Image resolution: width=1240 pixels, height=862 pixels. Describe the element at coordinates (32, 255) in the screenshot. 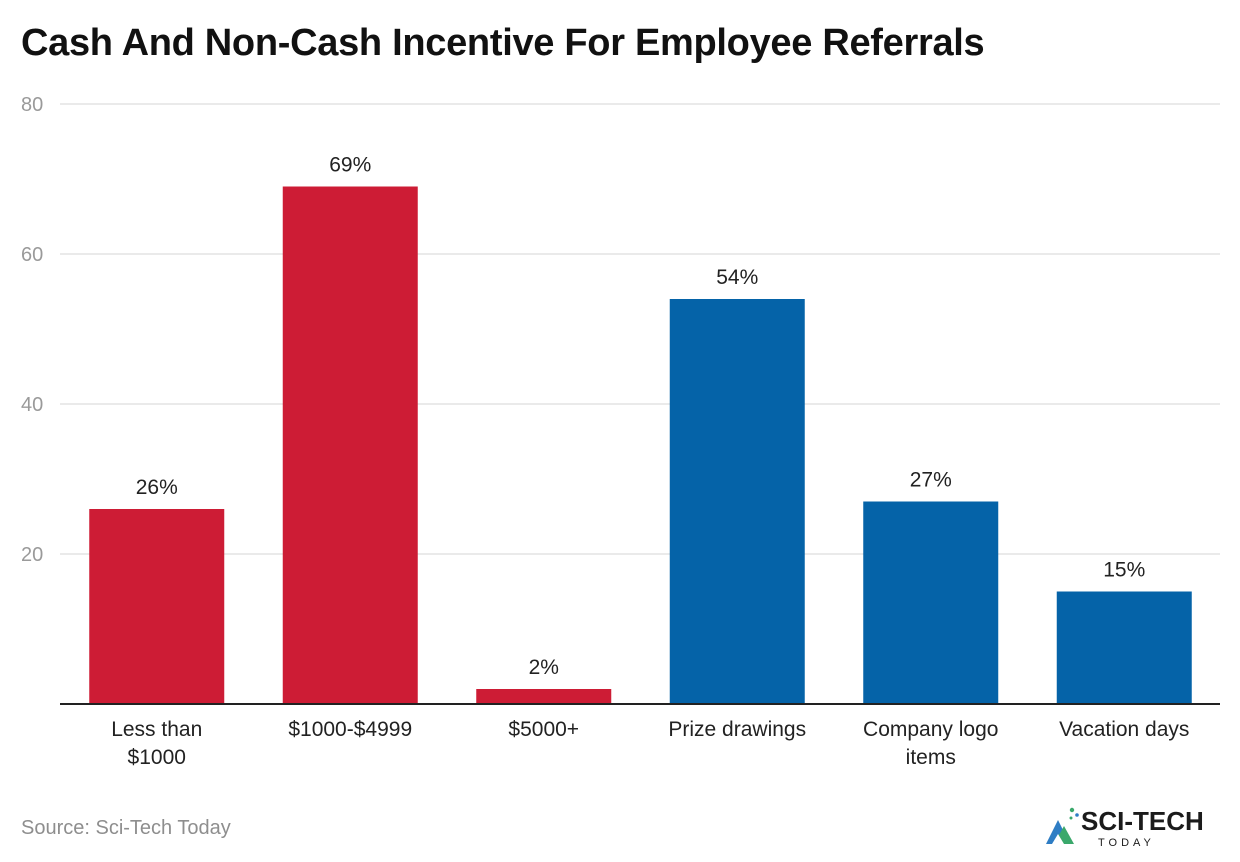

I see `y-tick-label: 60` at that location.